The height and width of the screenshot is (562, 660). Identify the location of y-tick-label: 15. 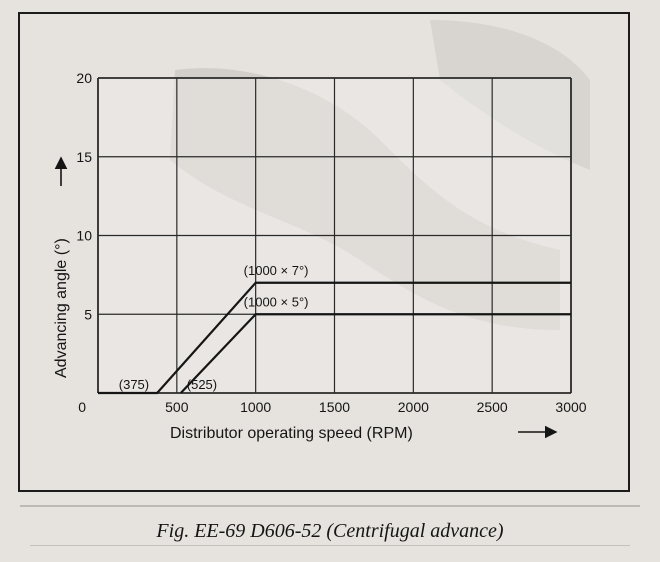
(84, 157).